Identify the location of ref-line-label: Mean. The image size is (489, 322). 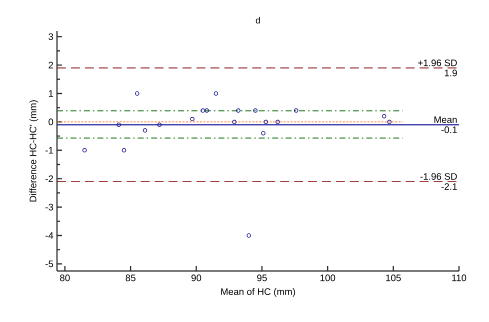
(445, 120).